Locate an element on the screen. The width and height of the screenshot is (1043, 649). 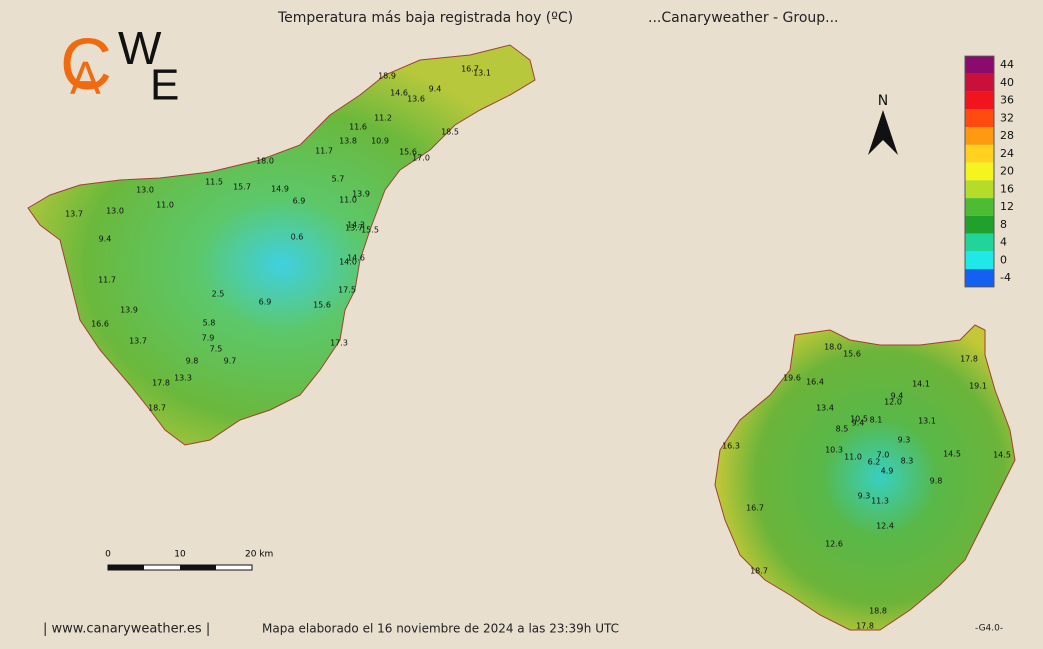
title: Temperatura más baja registrada hoy (ºC) is located at coordinates (425, 18).